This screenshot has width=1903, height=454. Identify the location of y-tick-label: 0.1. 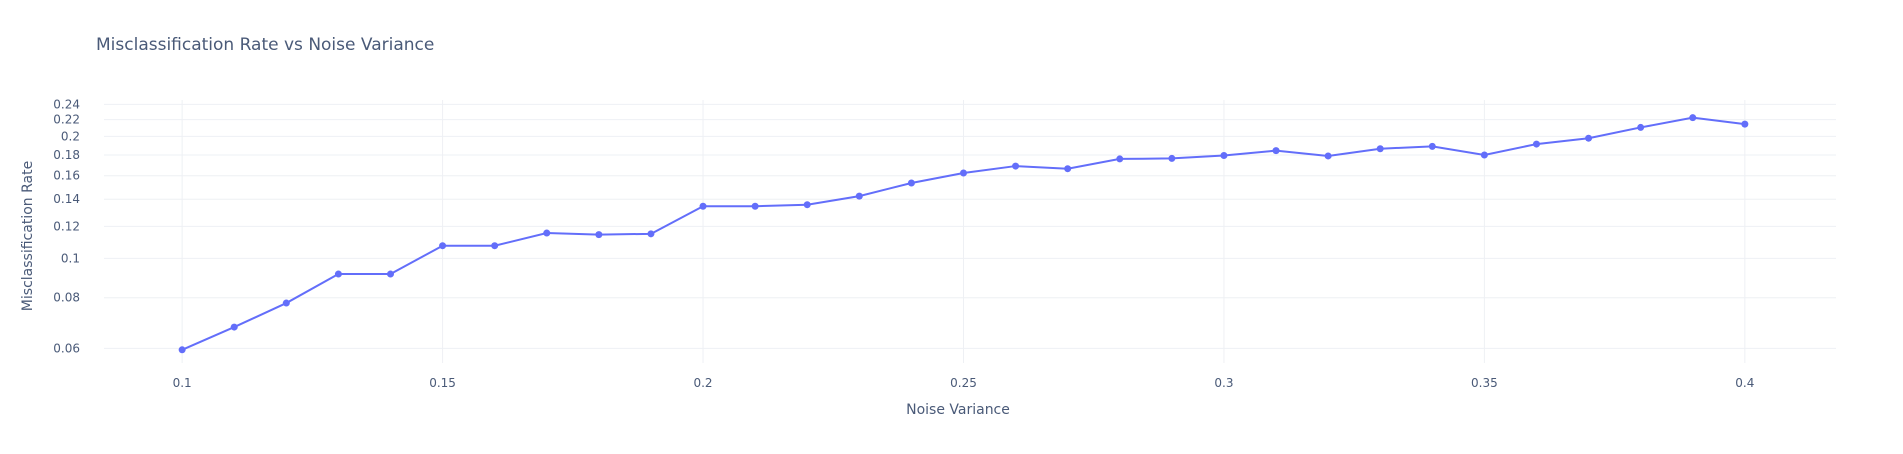
(70, 258).